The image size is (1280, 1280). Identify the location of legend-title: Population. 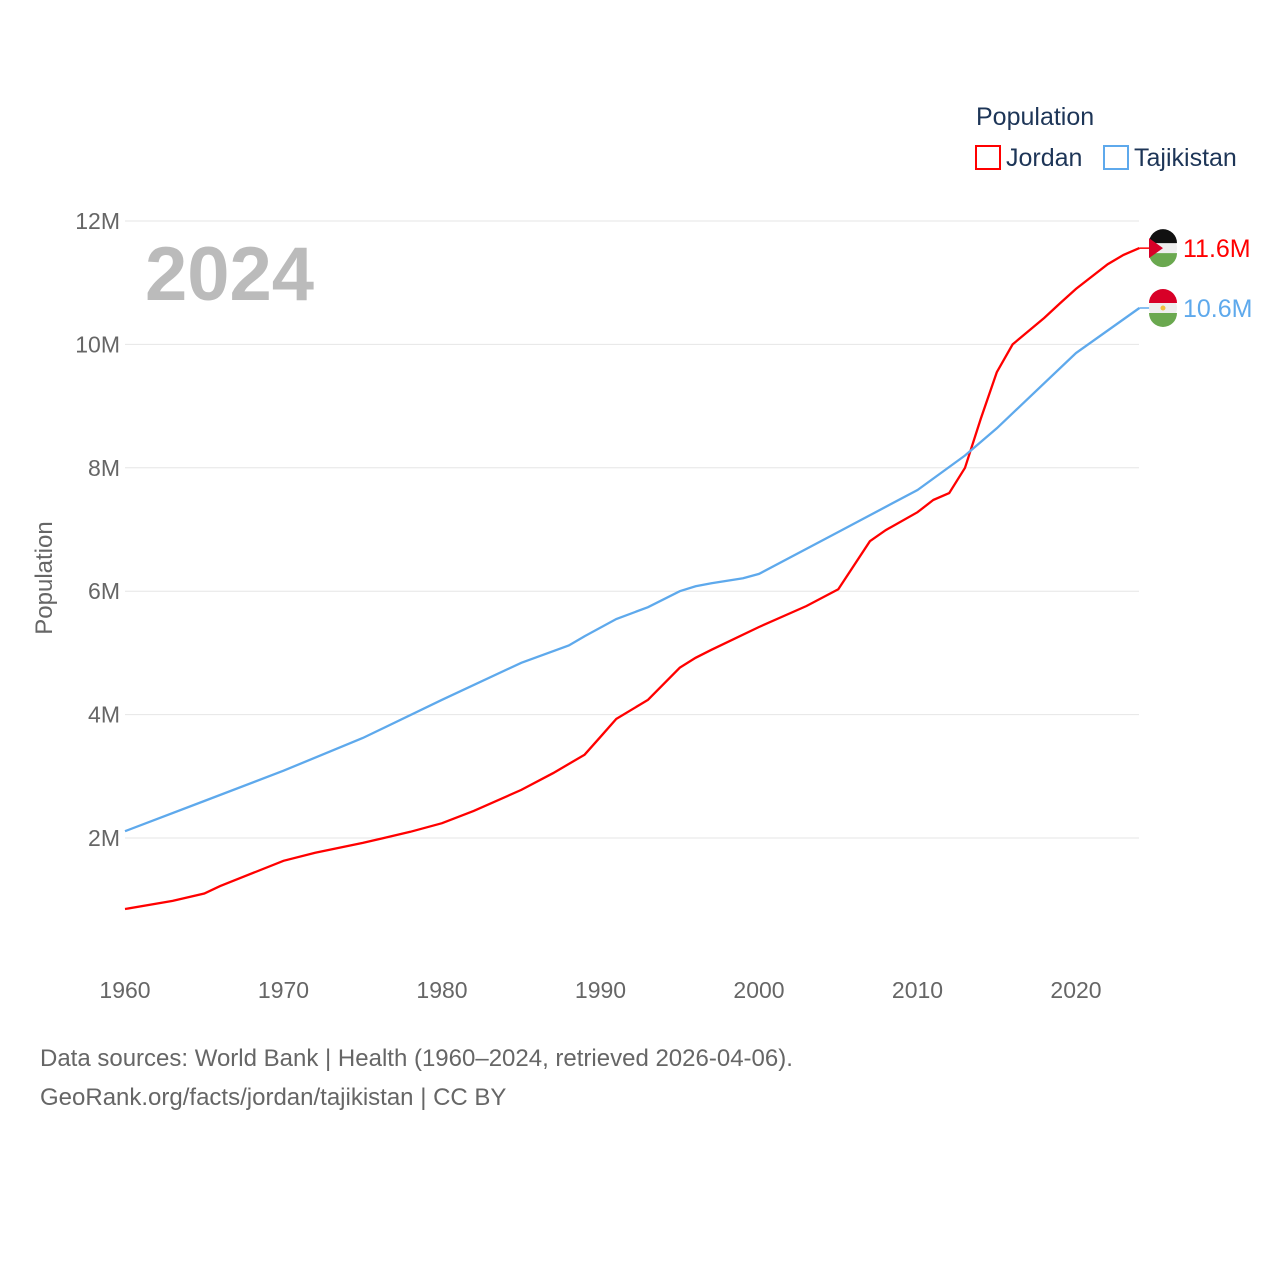
(1035, 117).